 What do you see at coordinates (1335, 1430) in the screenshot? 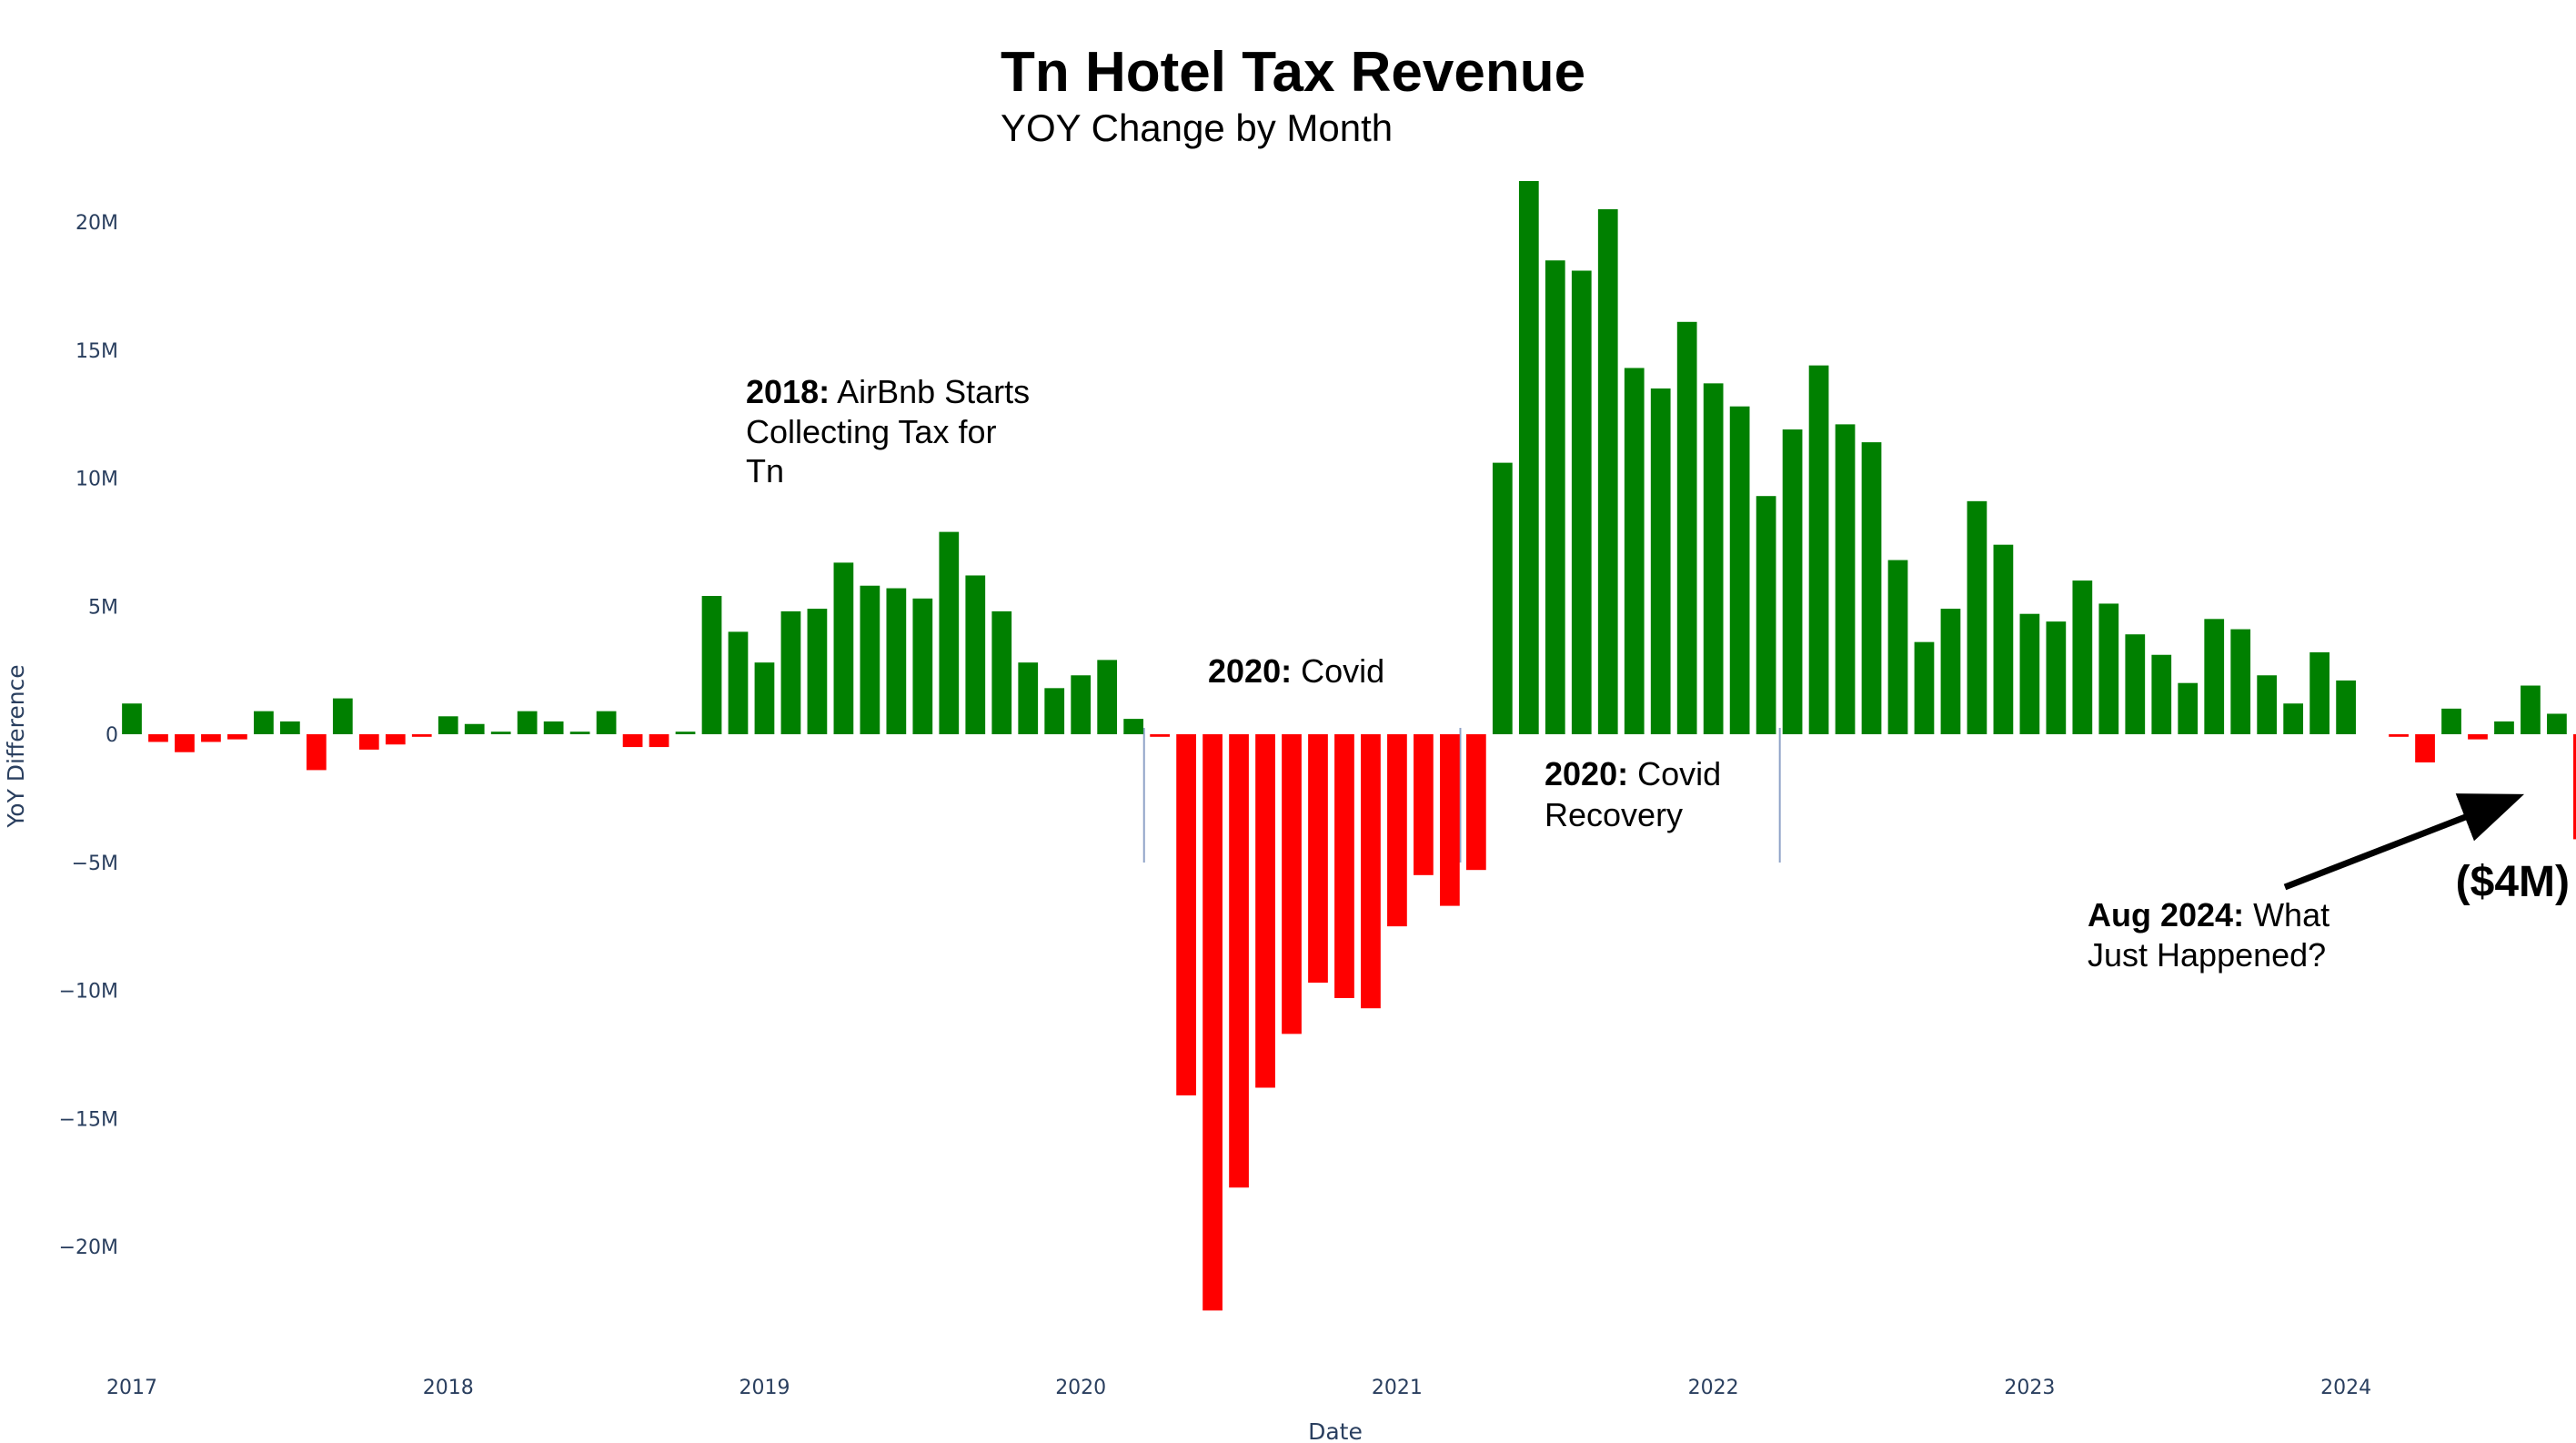
I see `x-axis-title: Date` at bounding box center [1335, 1430].